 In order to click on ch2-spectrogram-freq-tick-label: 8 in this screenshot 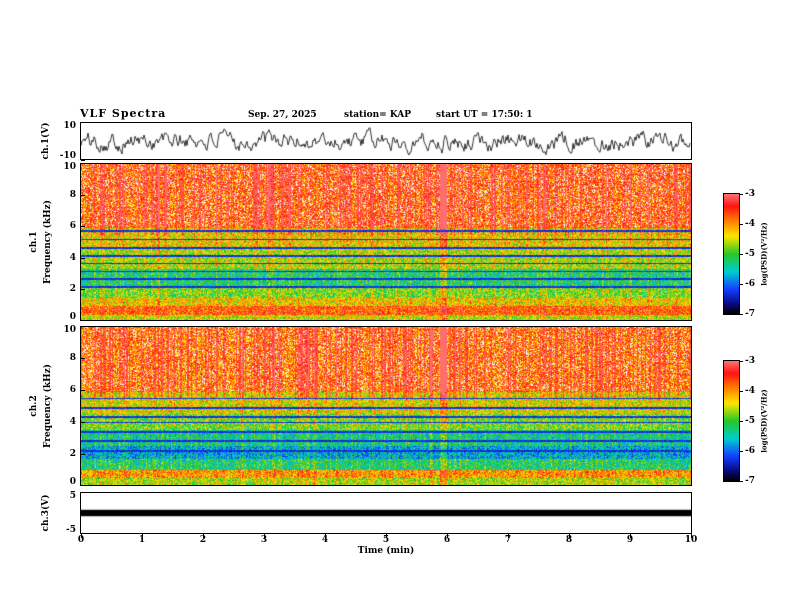, I will do `click(72, 358)`.